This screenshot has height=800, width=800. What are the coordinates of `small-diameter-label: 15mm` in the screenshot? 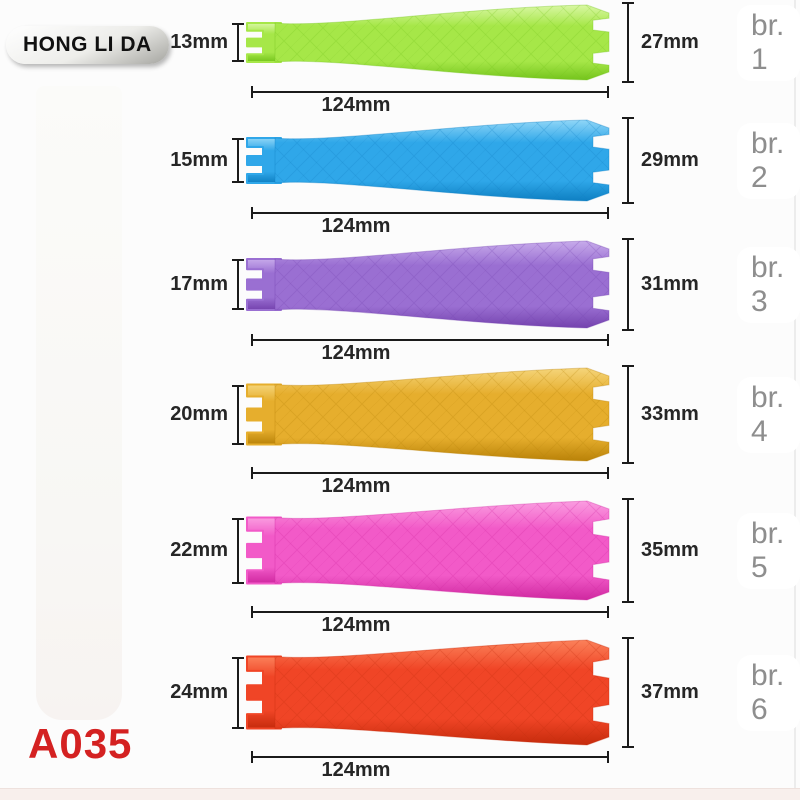 It's located at (199, 160).